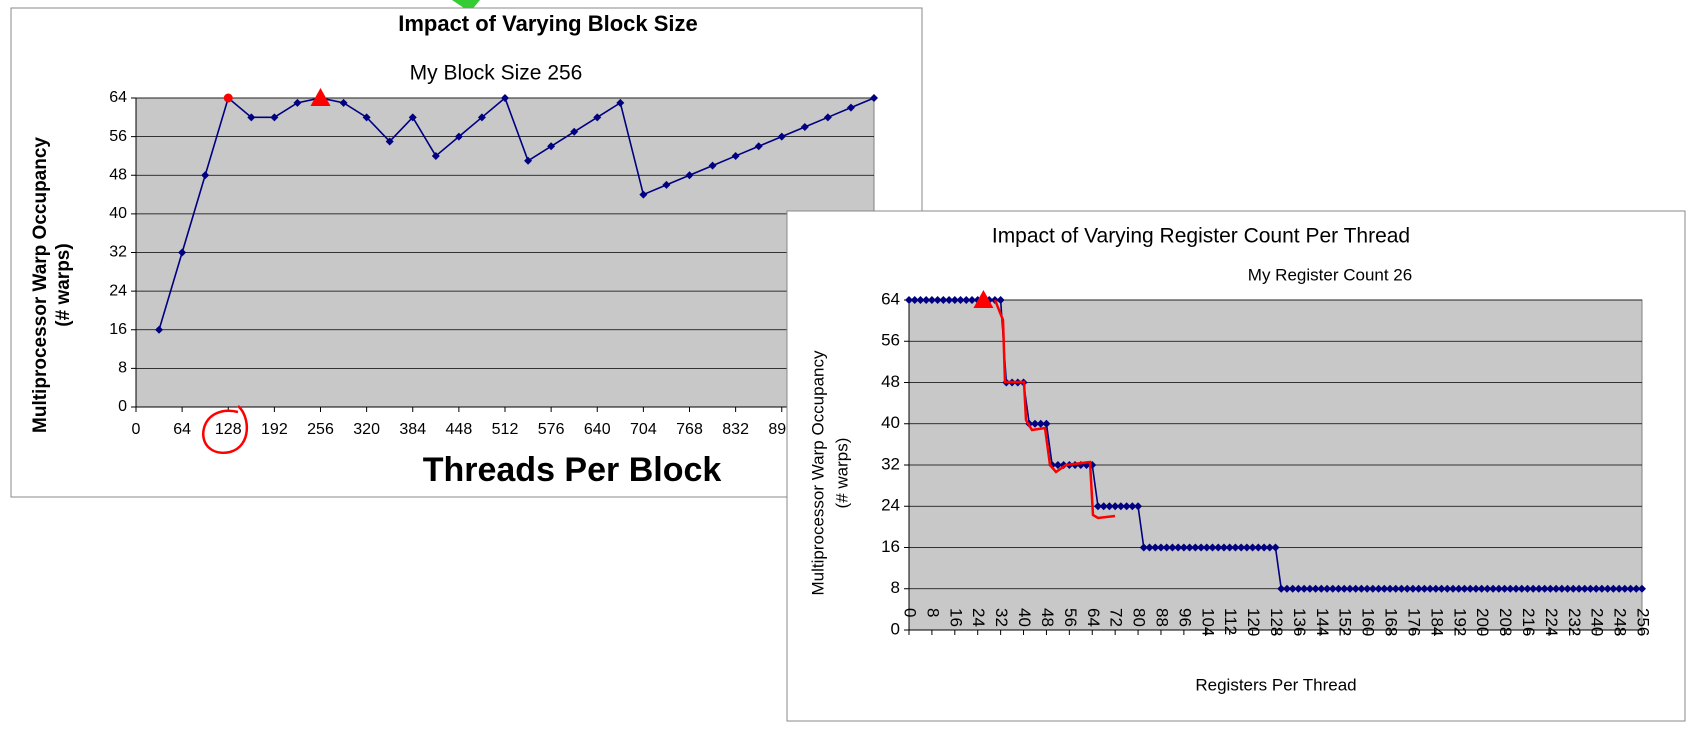 The width and height of the screenshot is (1696, 729). Describe the element at coordinates (1161, 617) in the screenshot. I see `x-tick-label: 88` at that location.